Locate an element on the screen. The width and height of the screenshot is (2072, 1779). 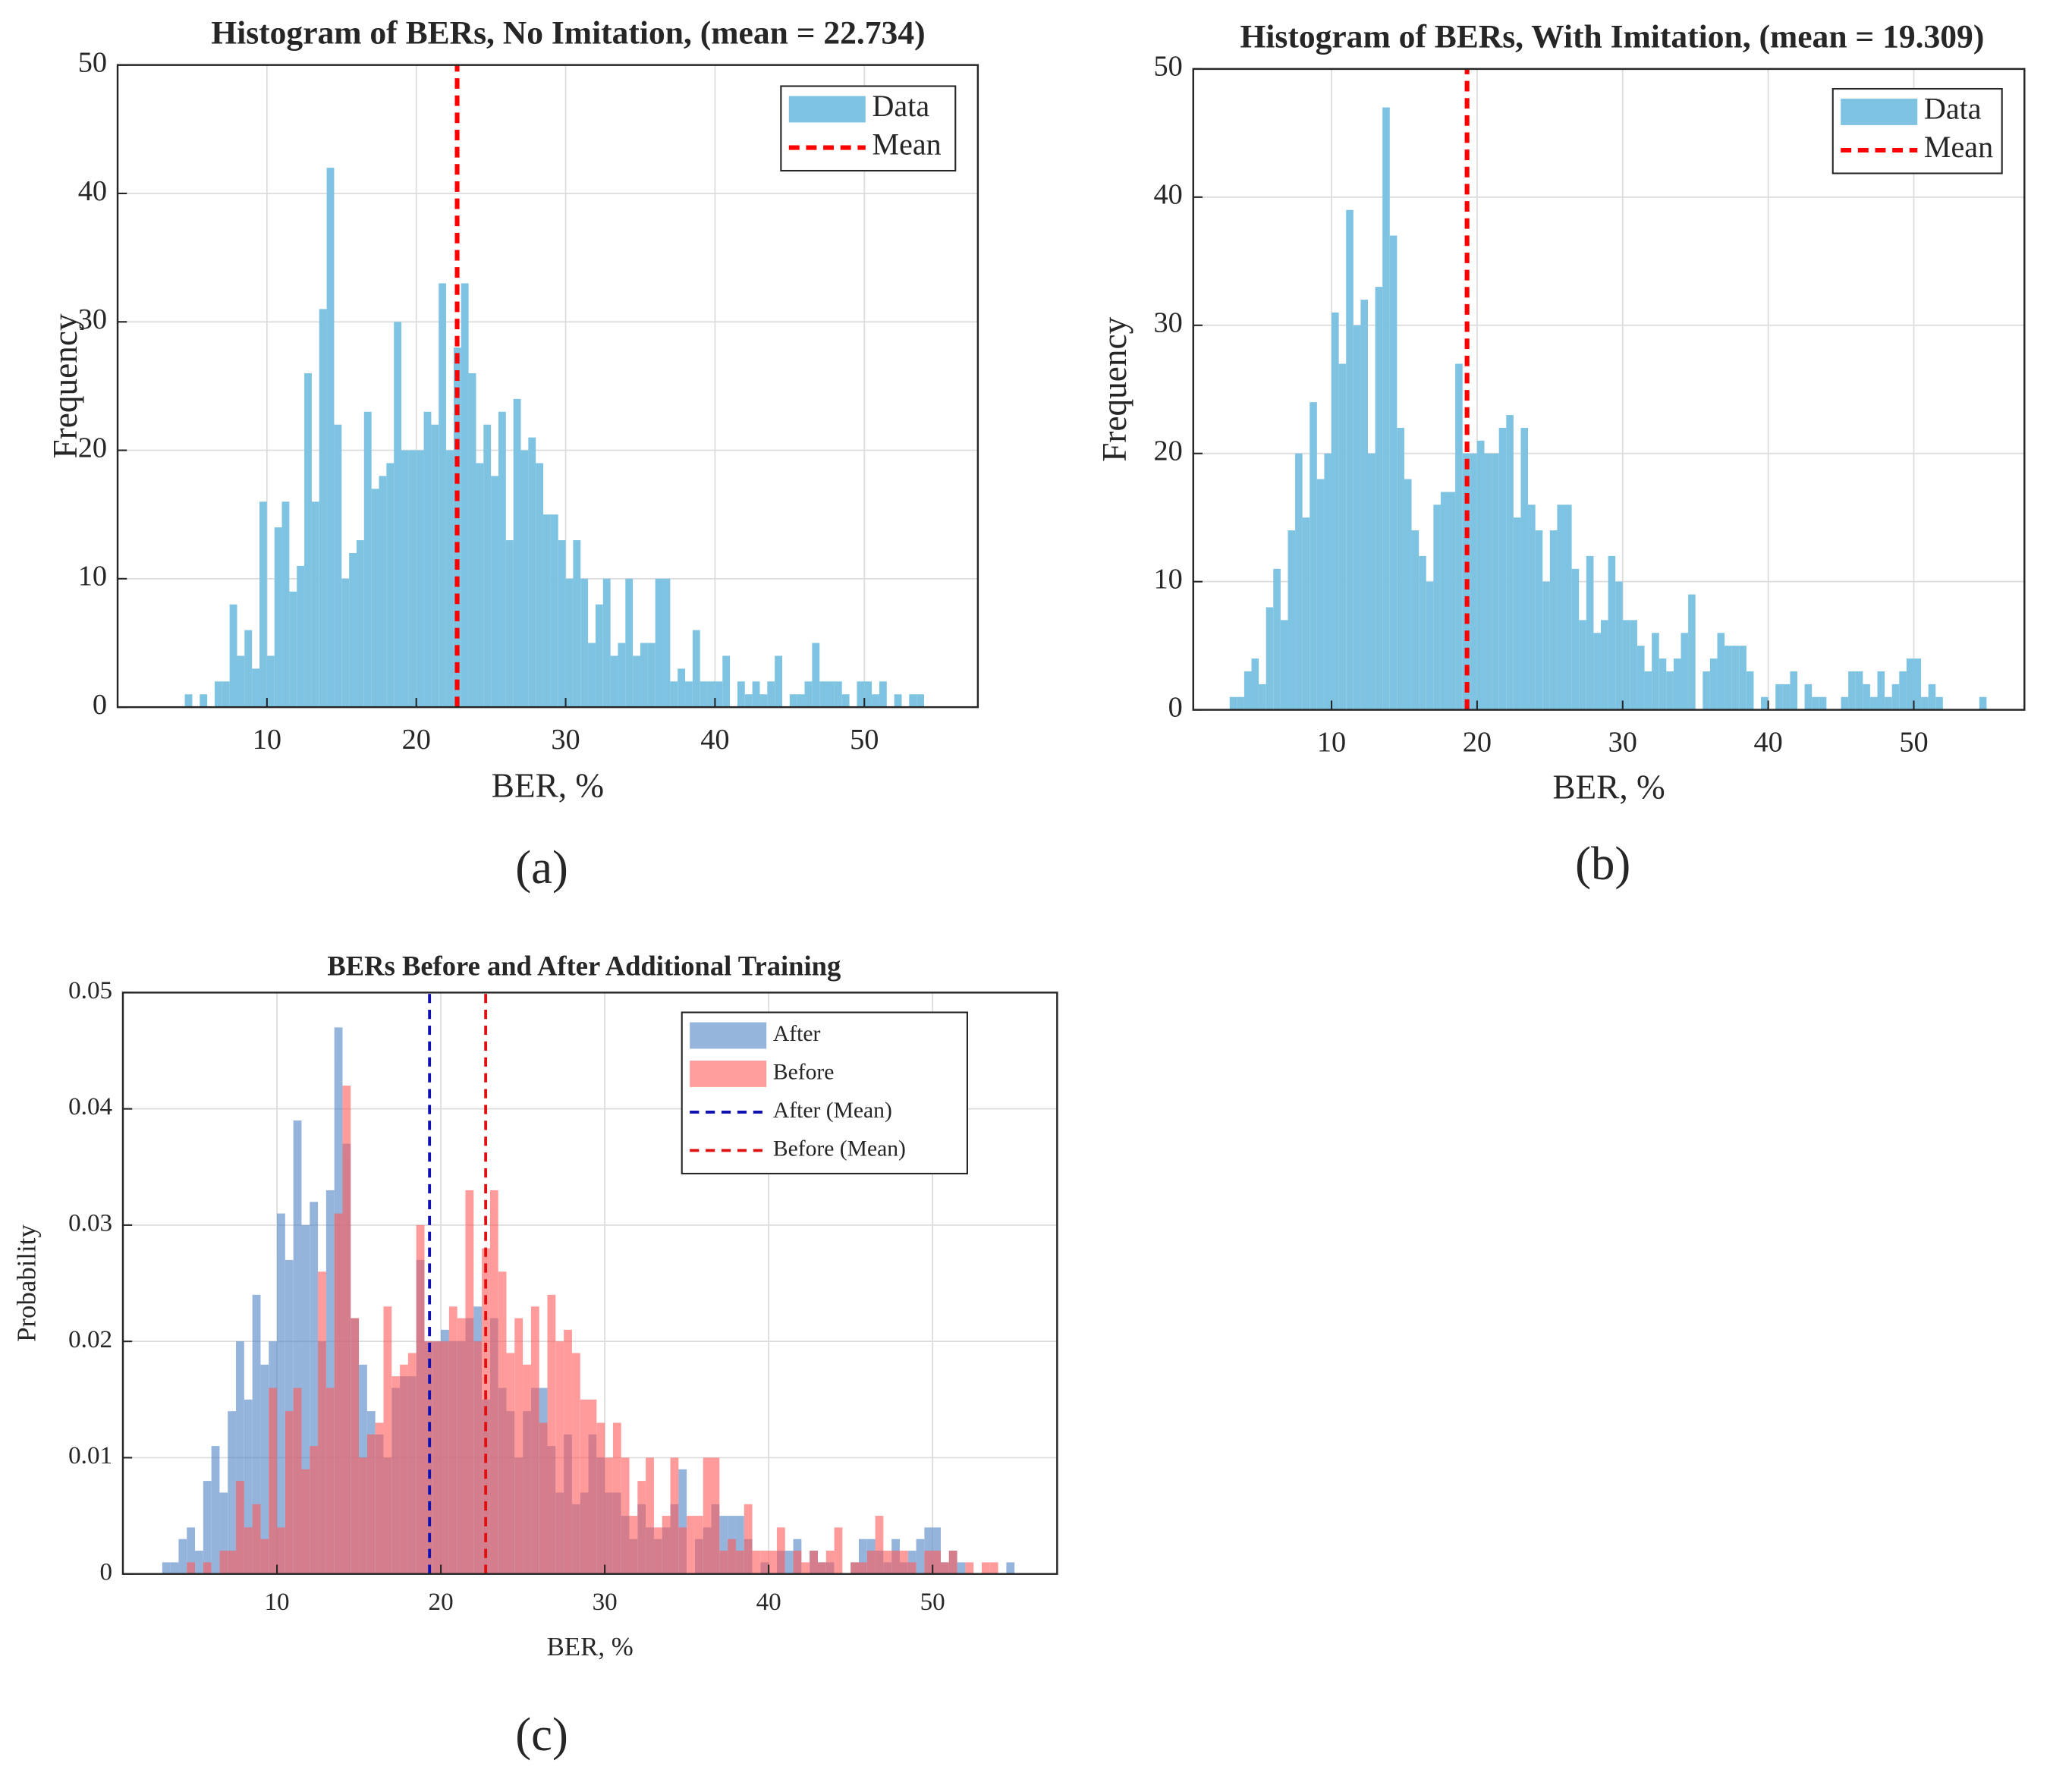
x-tick-label: 50 is located at coordinates (864, 740).